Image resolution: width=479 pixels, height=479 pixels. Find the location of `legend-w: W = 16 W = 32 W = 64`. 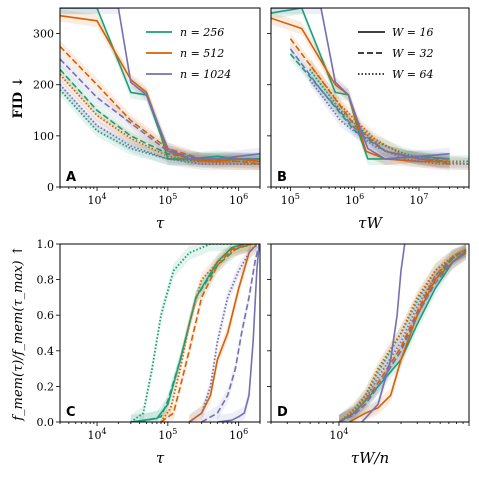

legend-w: W = 16 W = 32 W = 64 is located at coordinates (396, 53).